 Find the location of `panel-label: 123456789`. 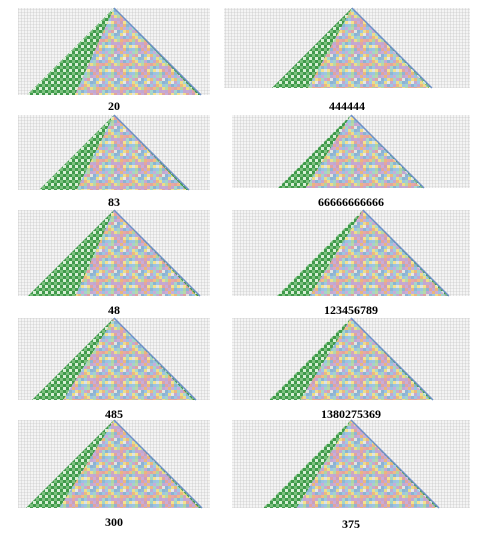

panel-label: 123456789 is located at coordinates (351, 310).